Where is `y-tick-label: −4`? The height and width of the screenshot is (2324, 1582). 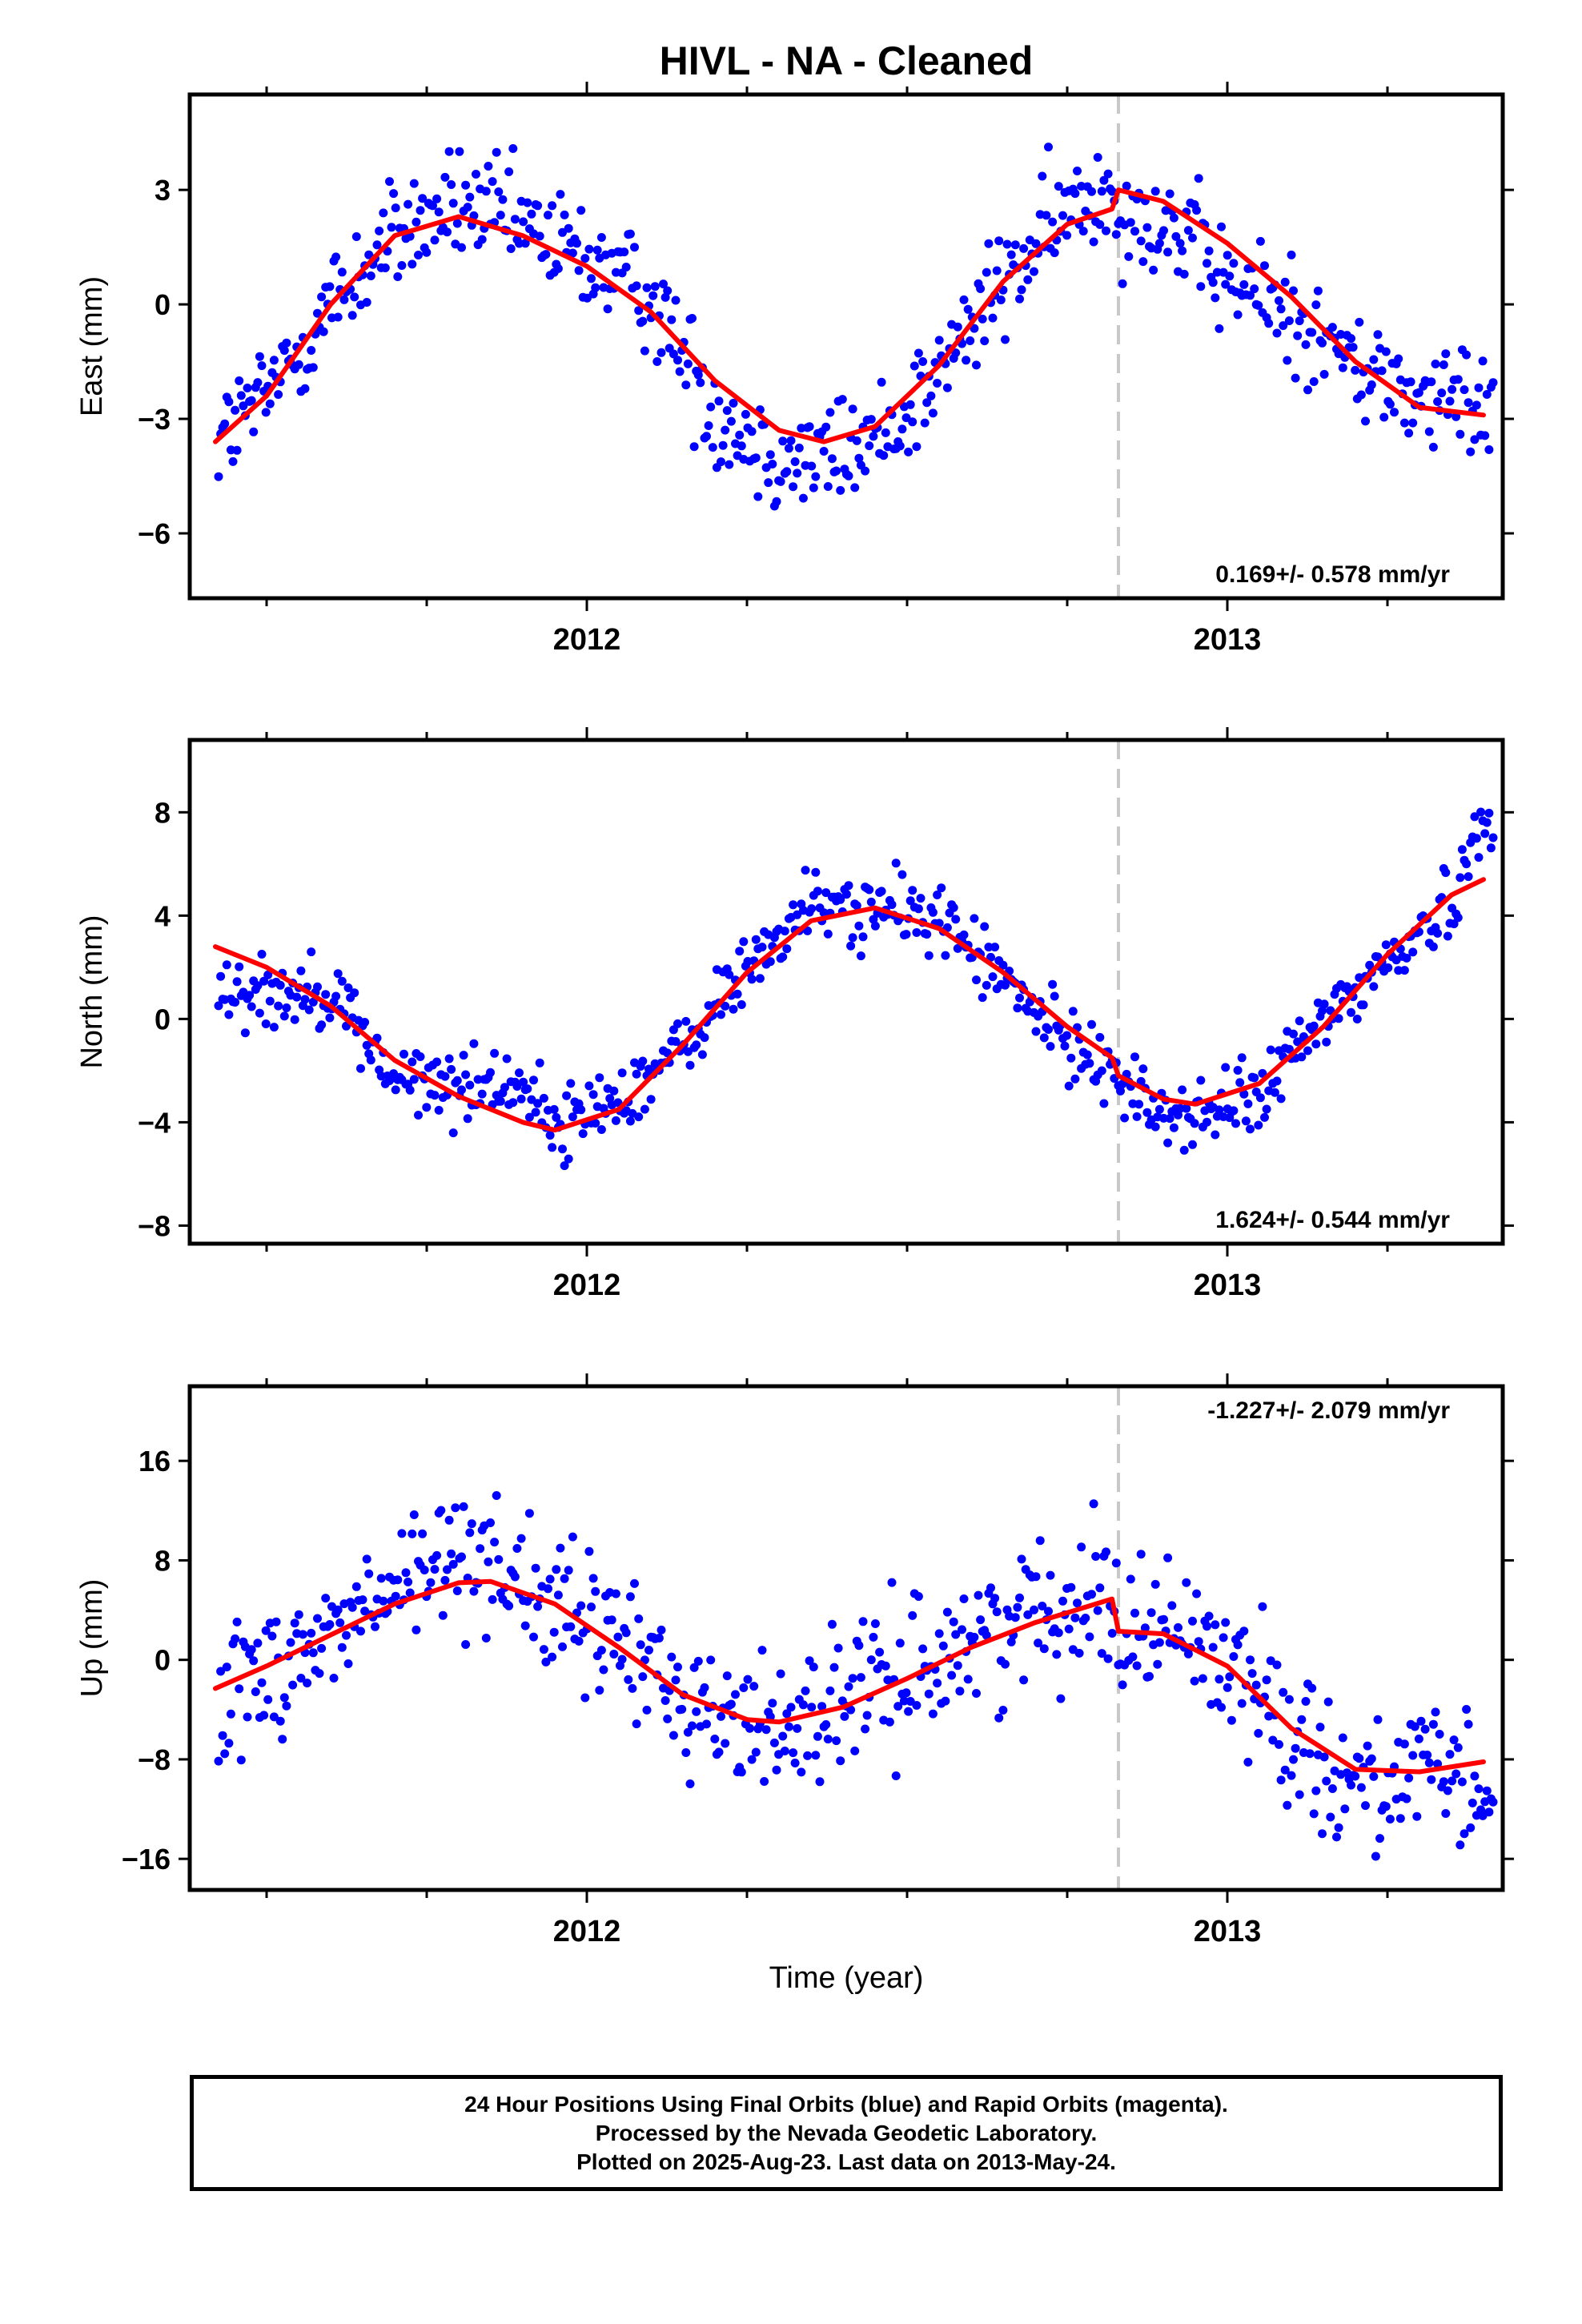 y-tick-label: −4 is located at coordinates (154, 1122).